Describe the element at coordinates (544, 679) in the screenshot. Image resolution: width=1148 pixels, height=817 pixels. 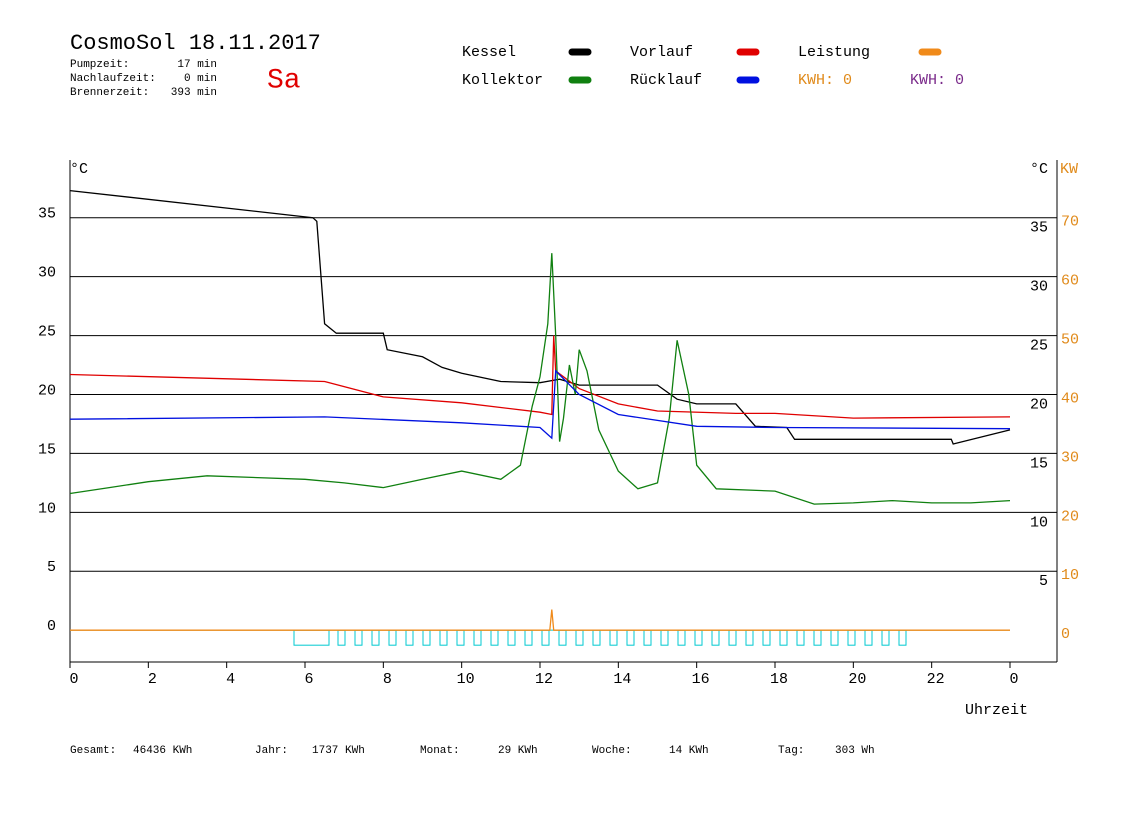
I see `x-tick-label: 12` at that location.